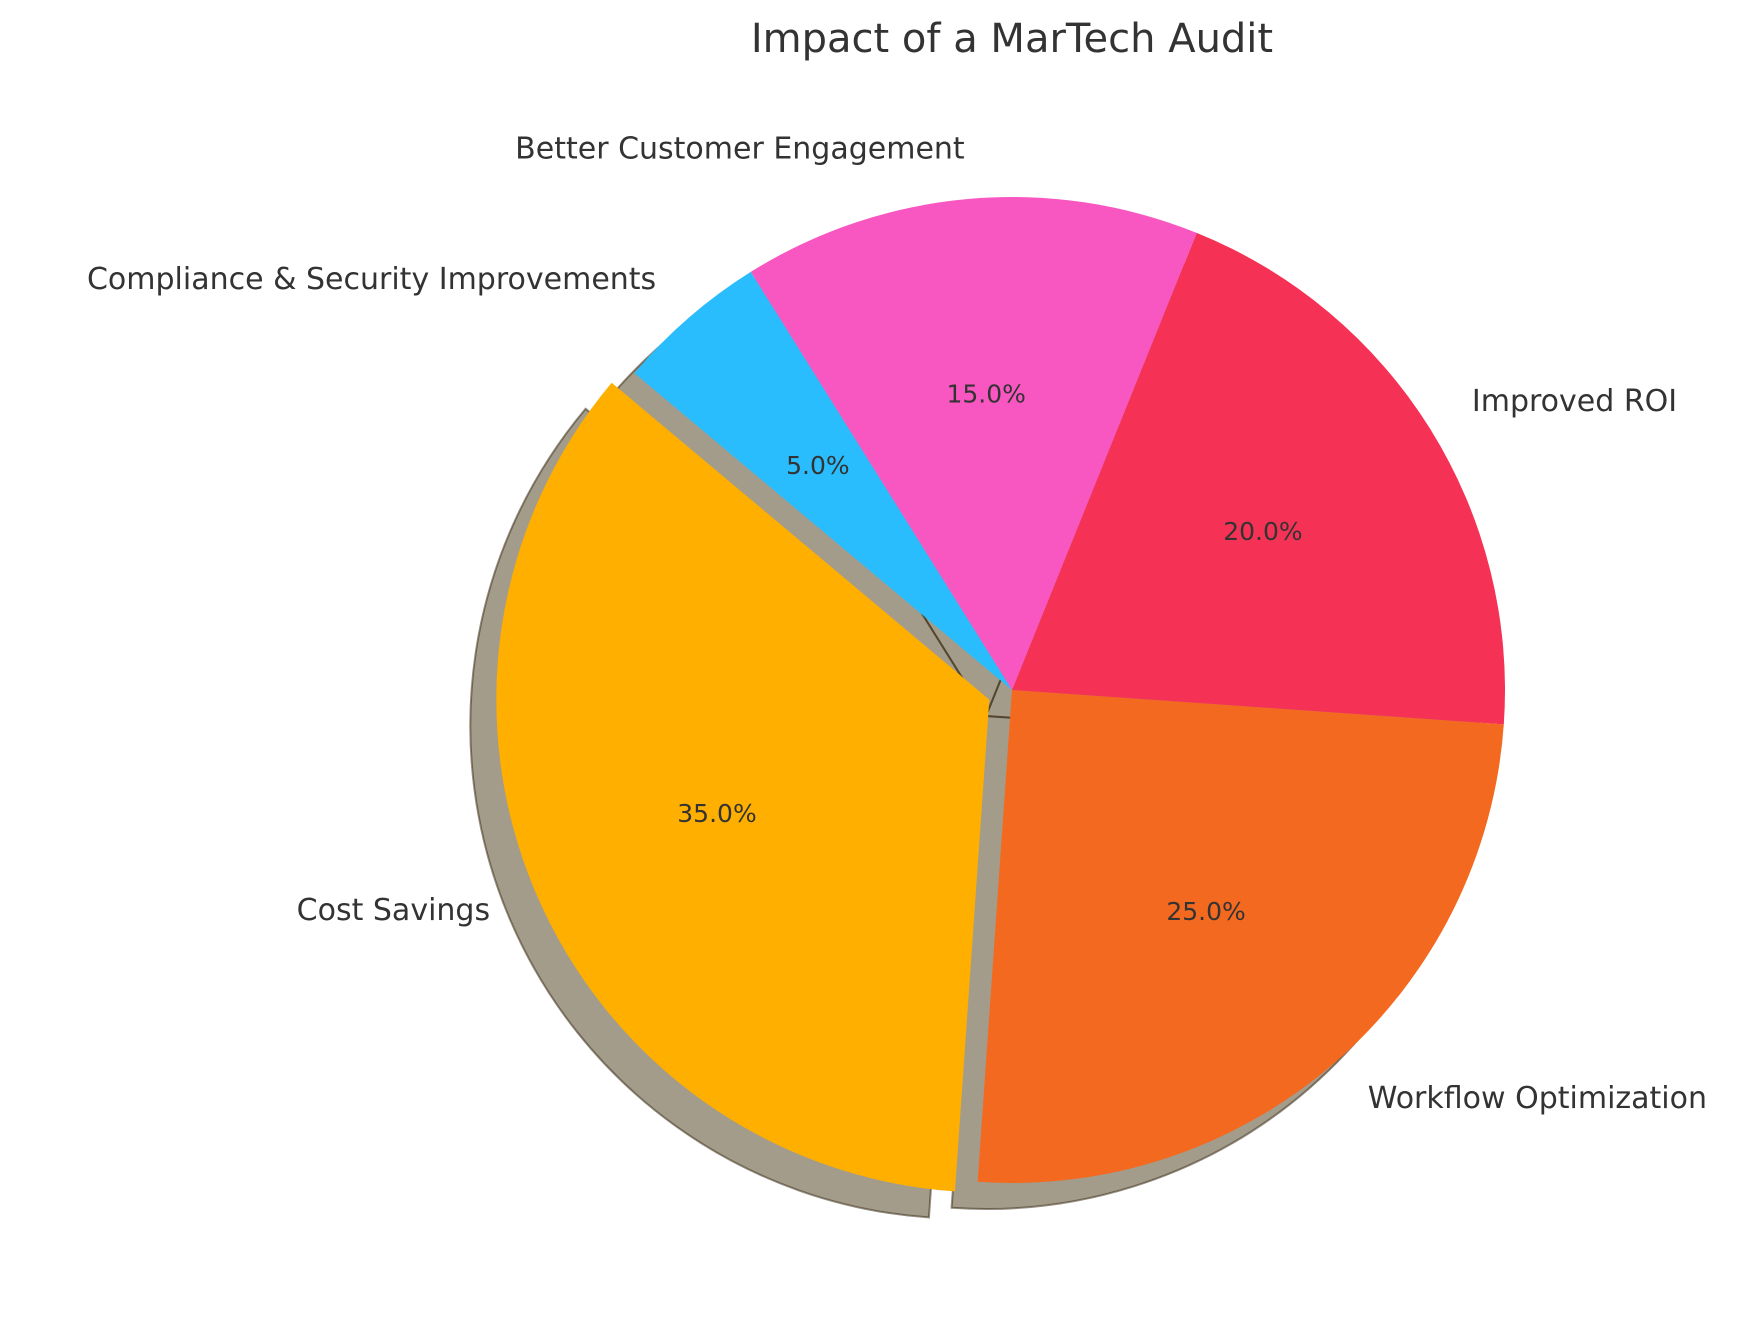 Image resolution: width=1761 pixels, height=1322 pixels. What do you see at coordinates (985, 393) in the screenshot?
I see `percent-label-better-customer-engagement: 15.0%` at bounding box center [985, 393].